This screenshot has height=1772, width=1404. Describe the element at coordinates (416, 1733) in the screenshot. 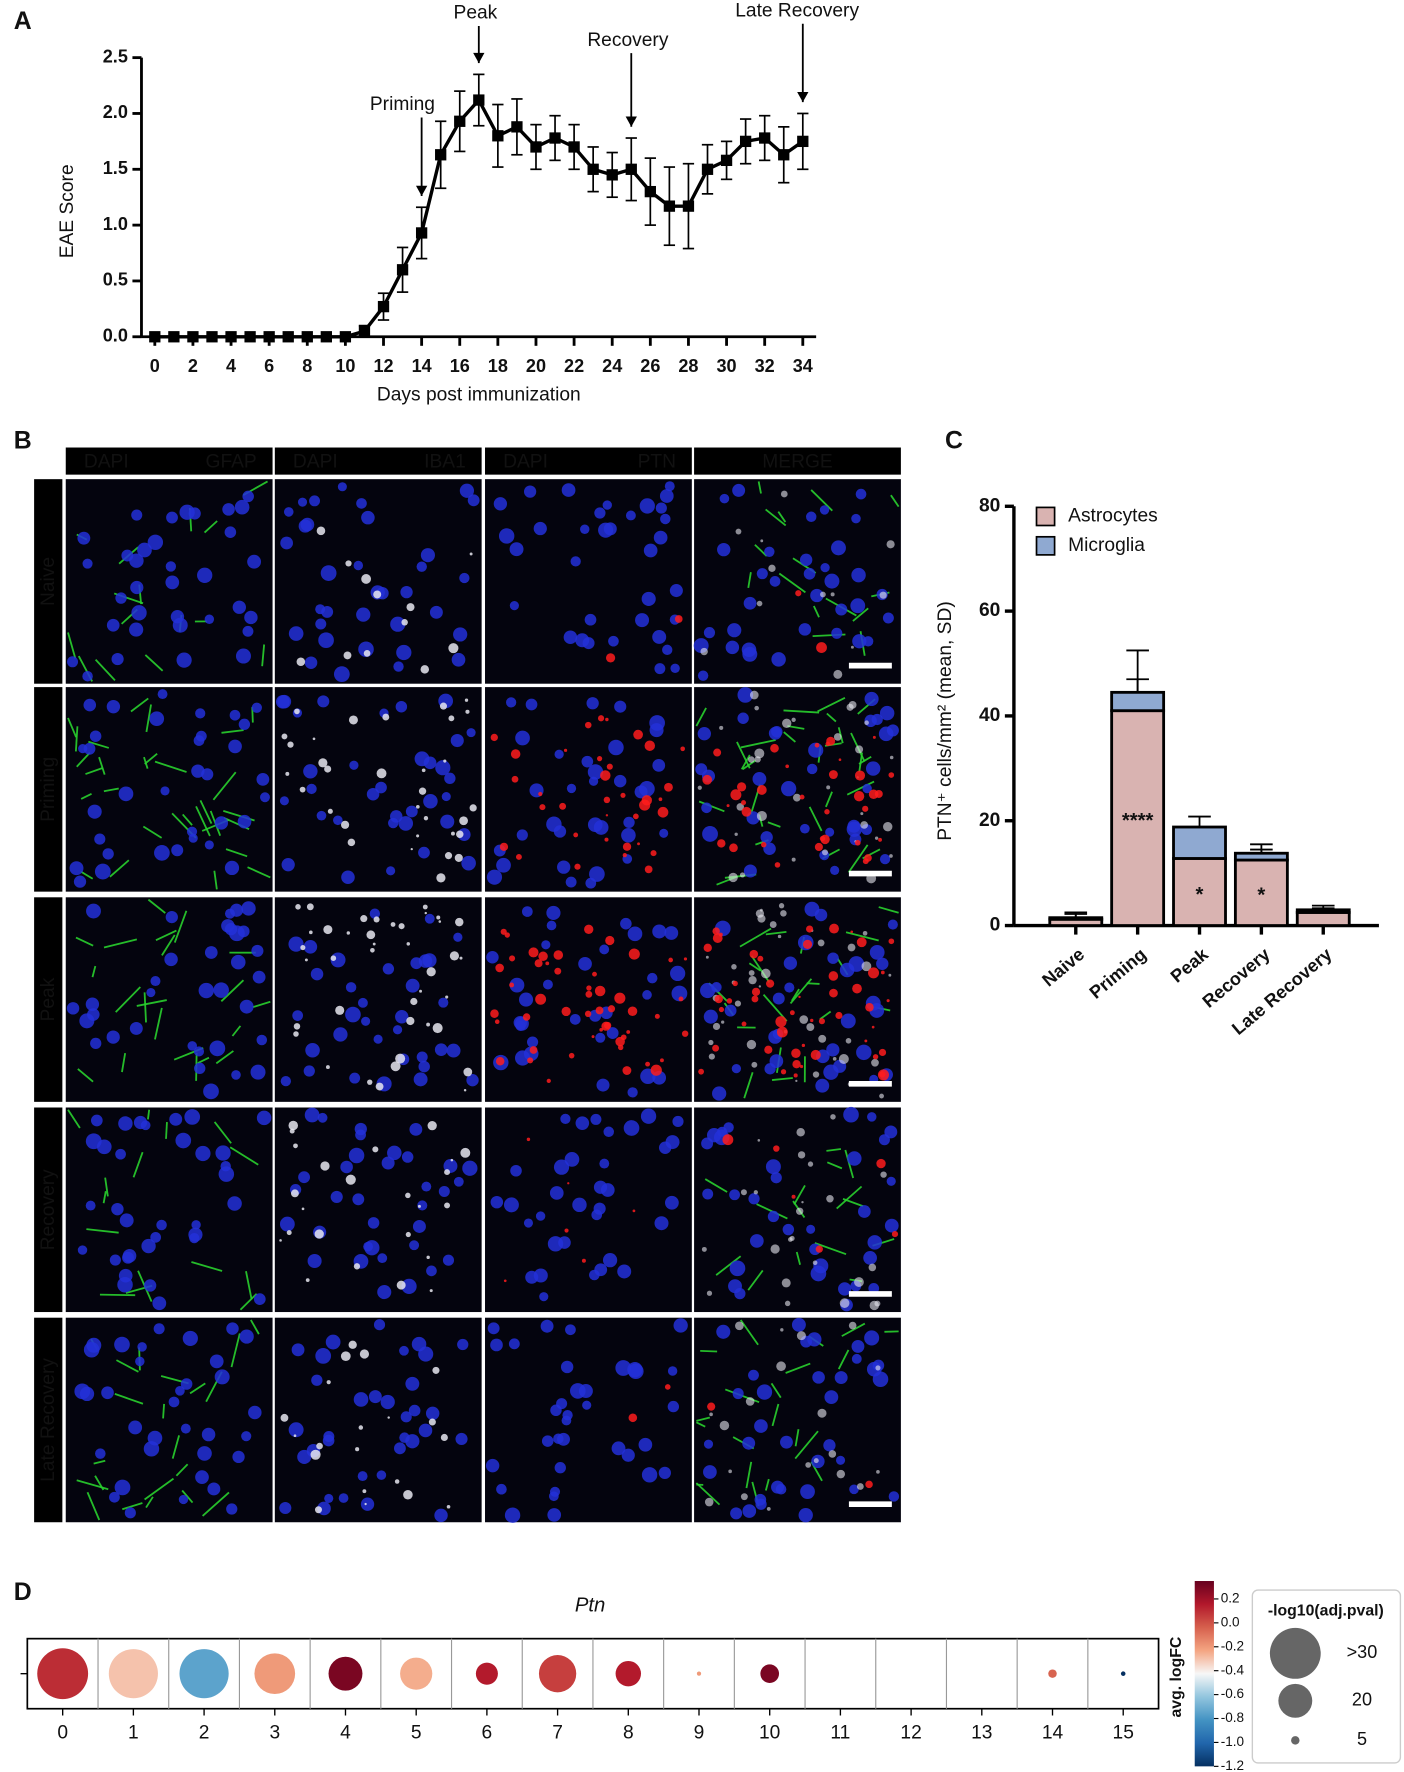

I see `x-tick-label: 5` at that location.